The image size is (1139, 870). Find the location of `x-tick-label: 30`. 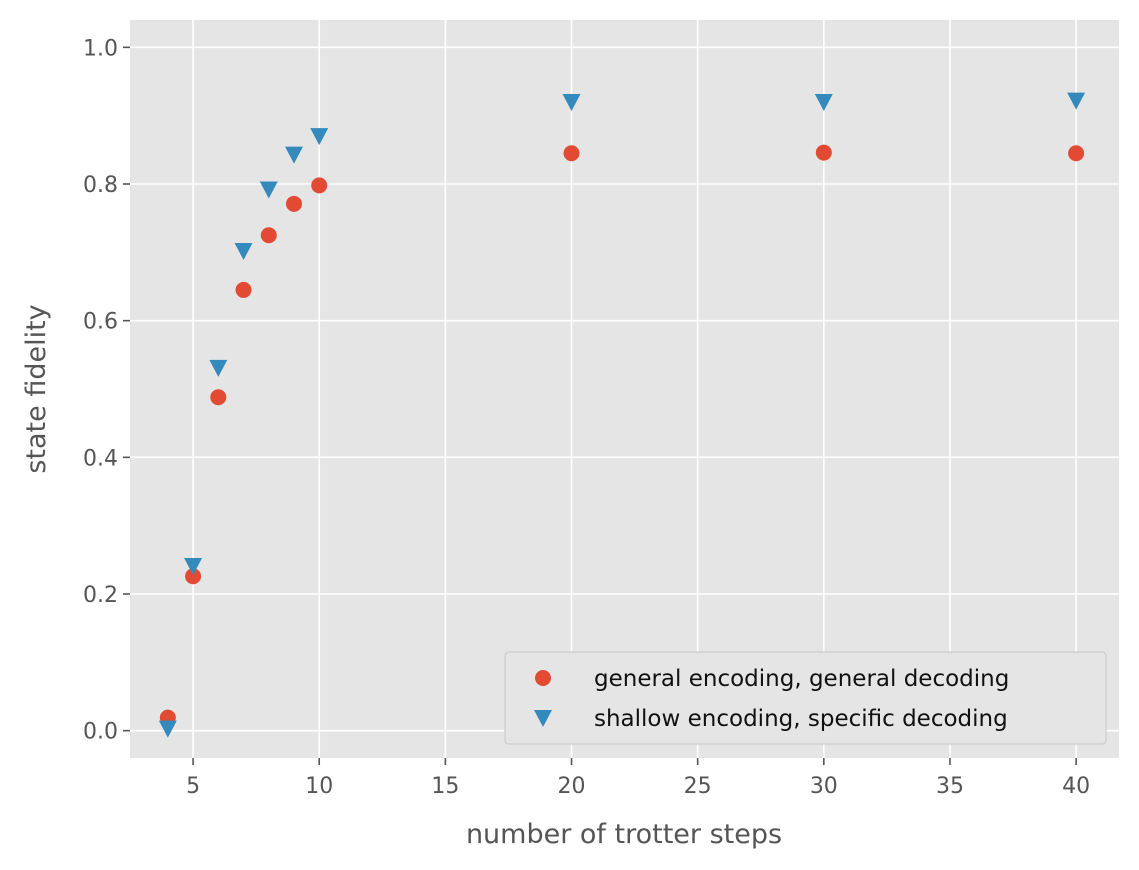

x-tick-label: 30 is located at coordinates (824, 786).